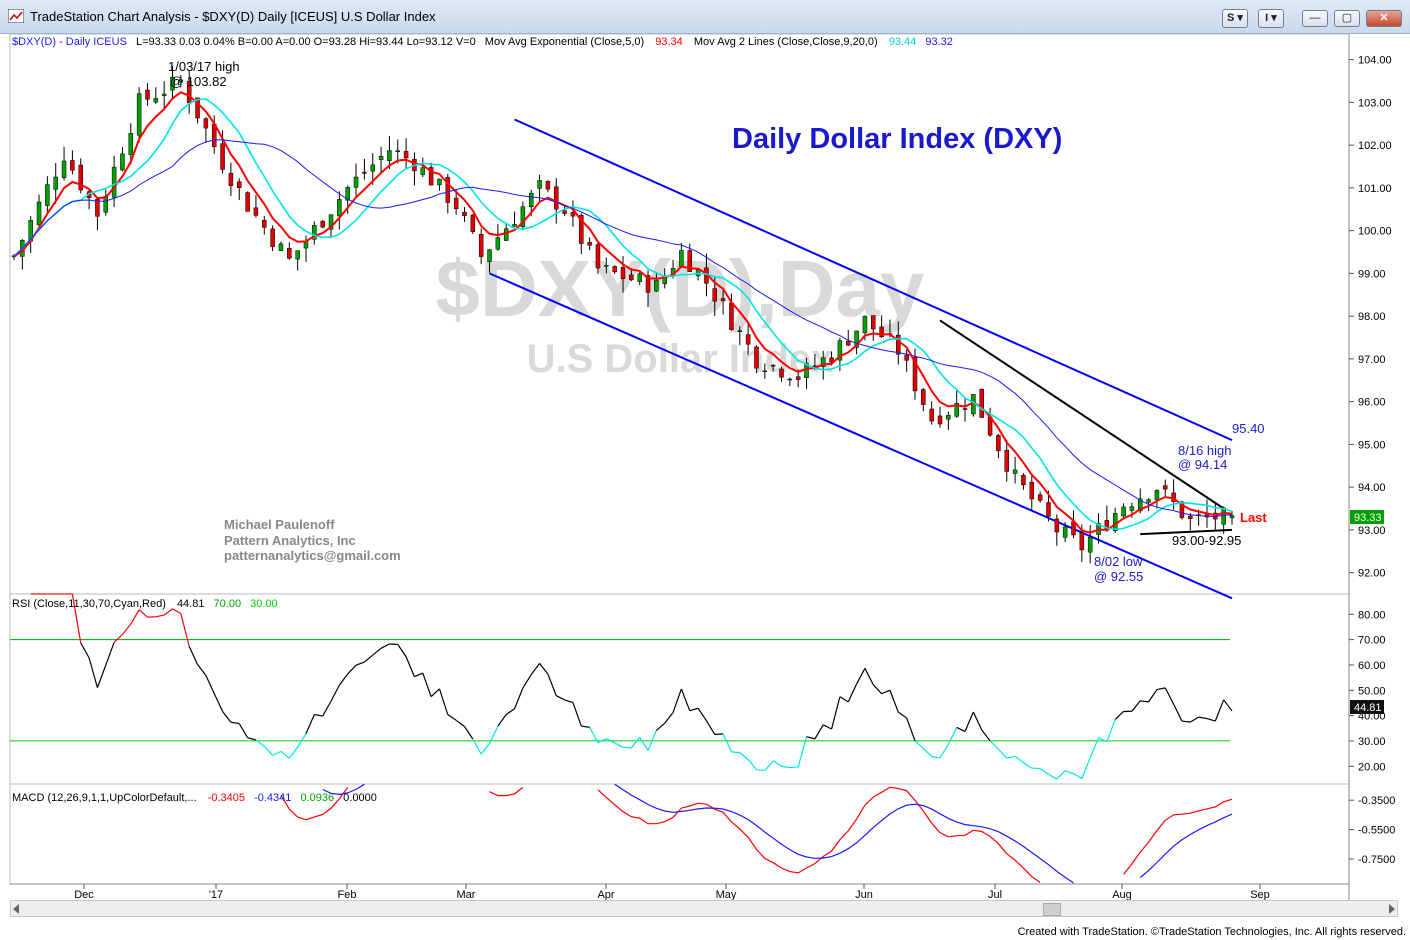 The width and height of the screenshot is (1410, 940). I want to click on rsi-last-tag, so click(1367, 707).